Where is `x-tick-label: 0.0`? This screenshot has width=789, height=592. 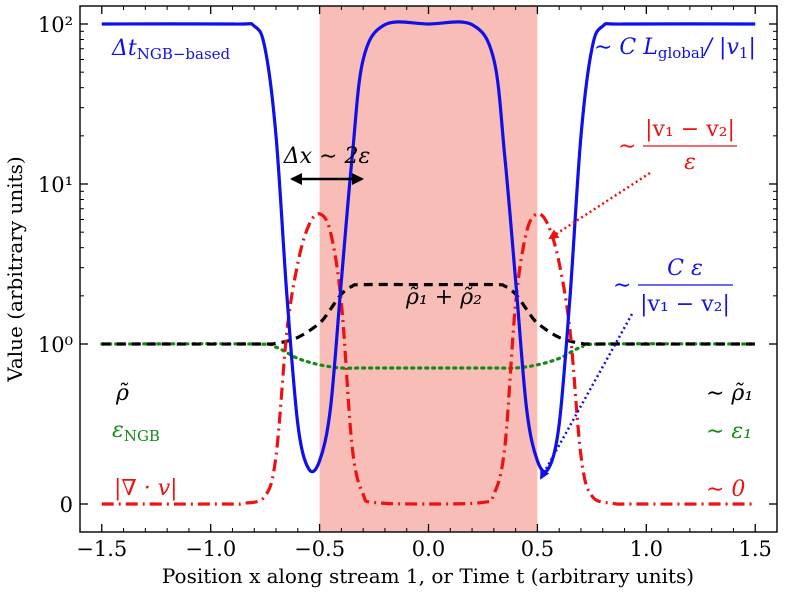
x-tick-label: 0.0 is located at coordinates (428, 549).